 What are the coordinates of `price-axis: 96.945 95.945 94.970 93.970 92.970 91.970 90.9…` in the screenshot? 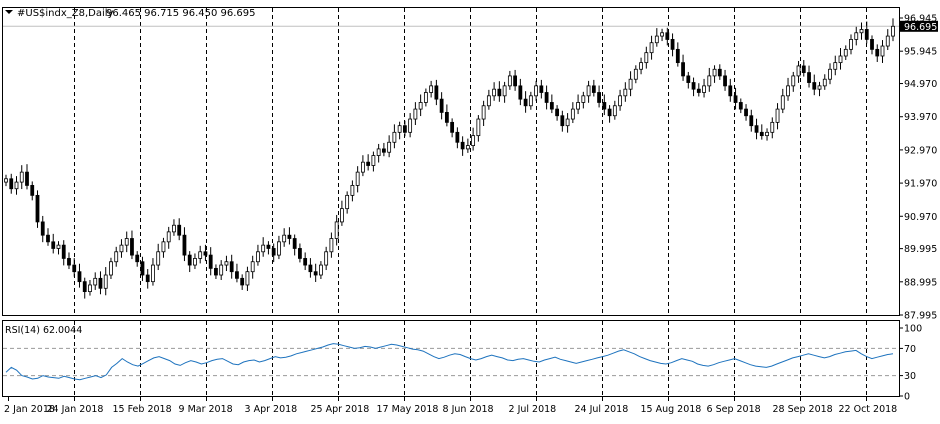 It's located at (918, 168).